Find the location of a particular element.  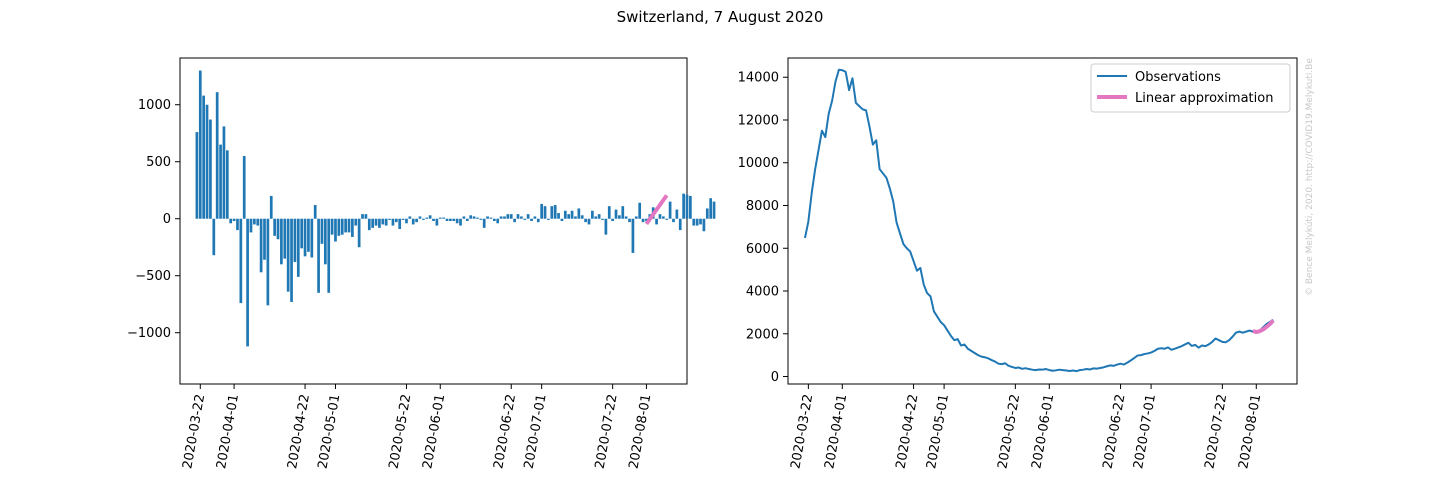

y-tick-label: 8000 is located at coordinates (762, 206).